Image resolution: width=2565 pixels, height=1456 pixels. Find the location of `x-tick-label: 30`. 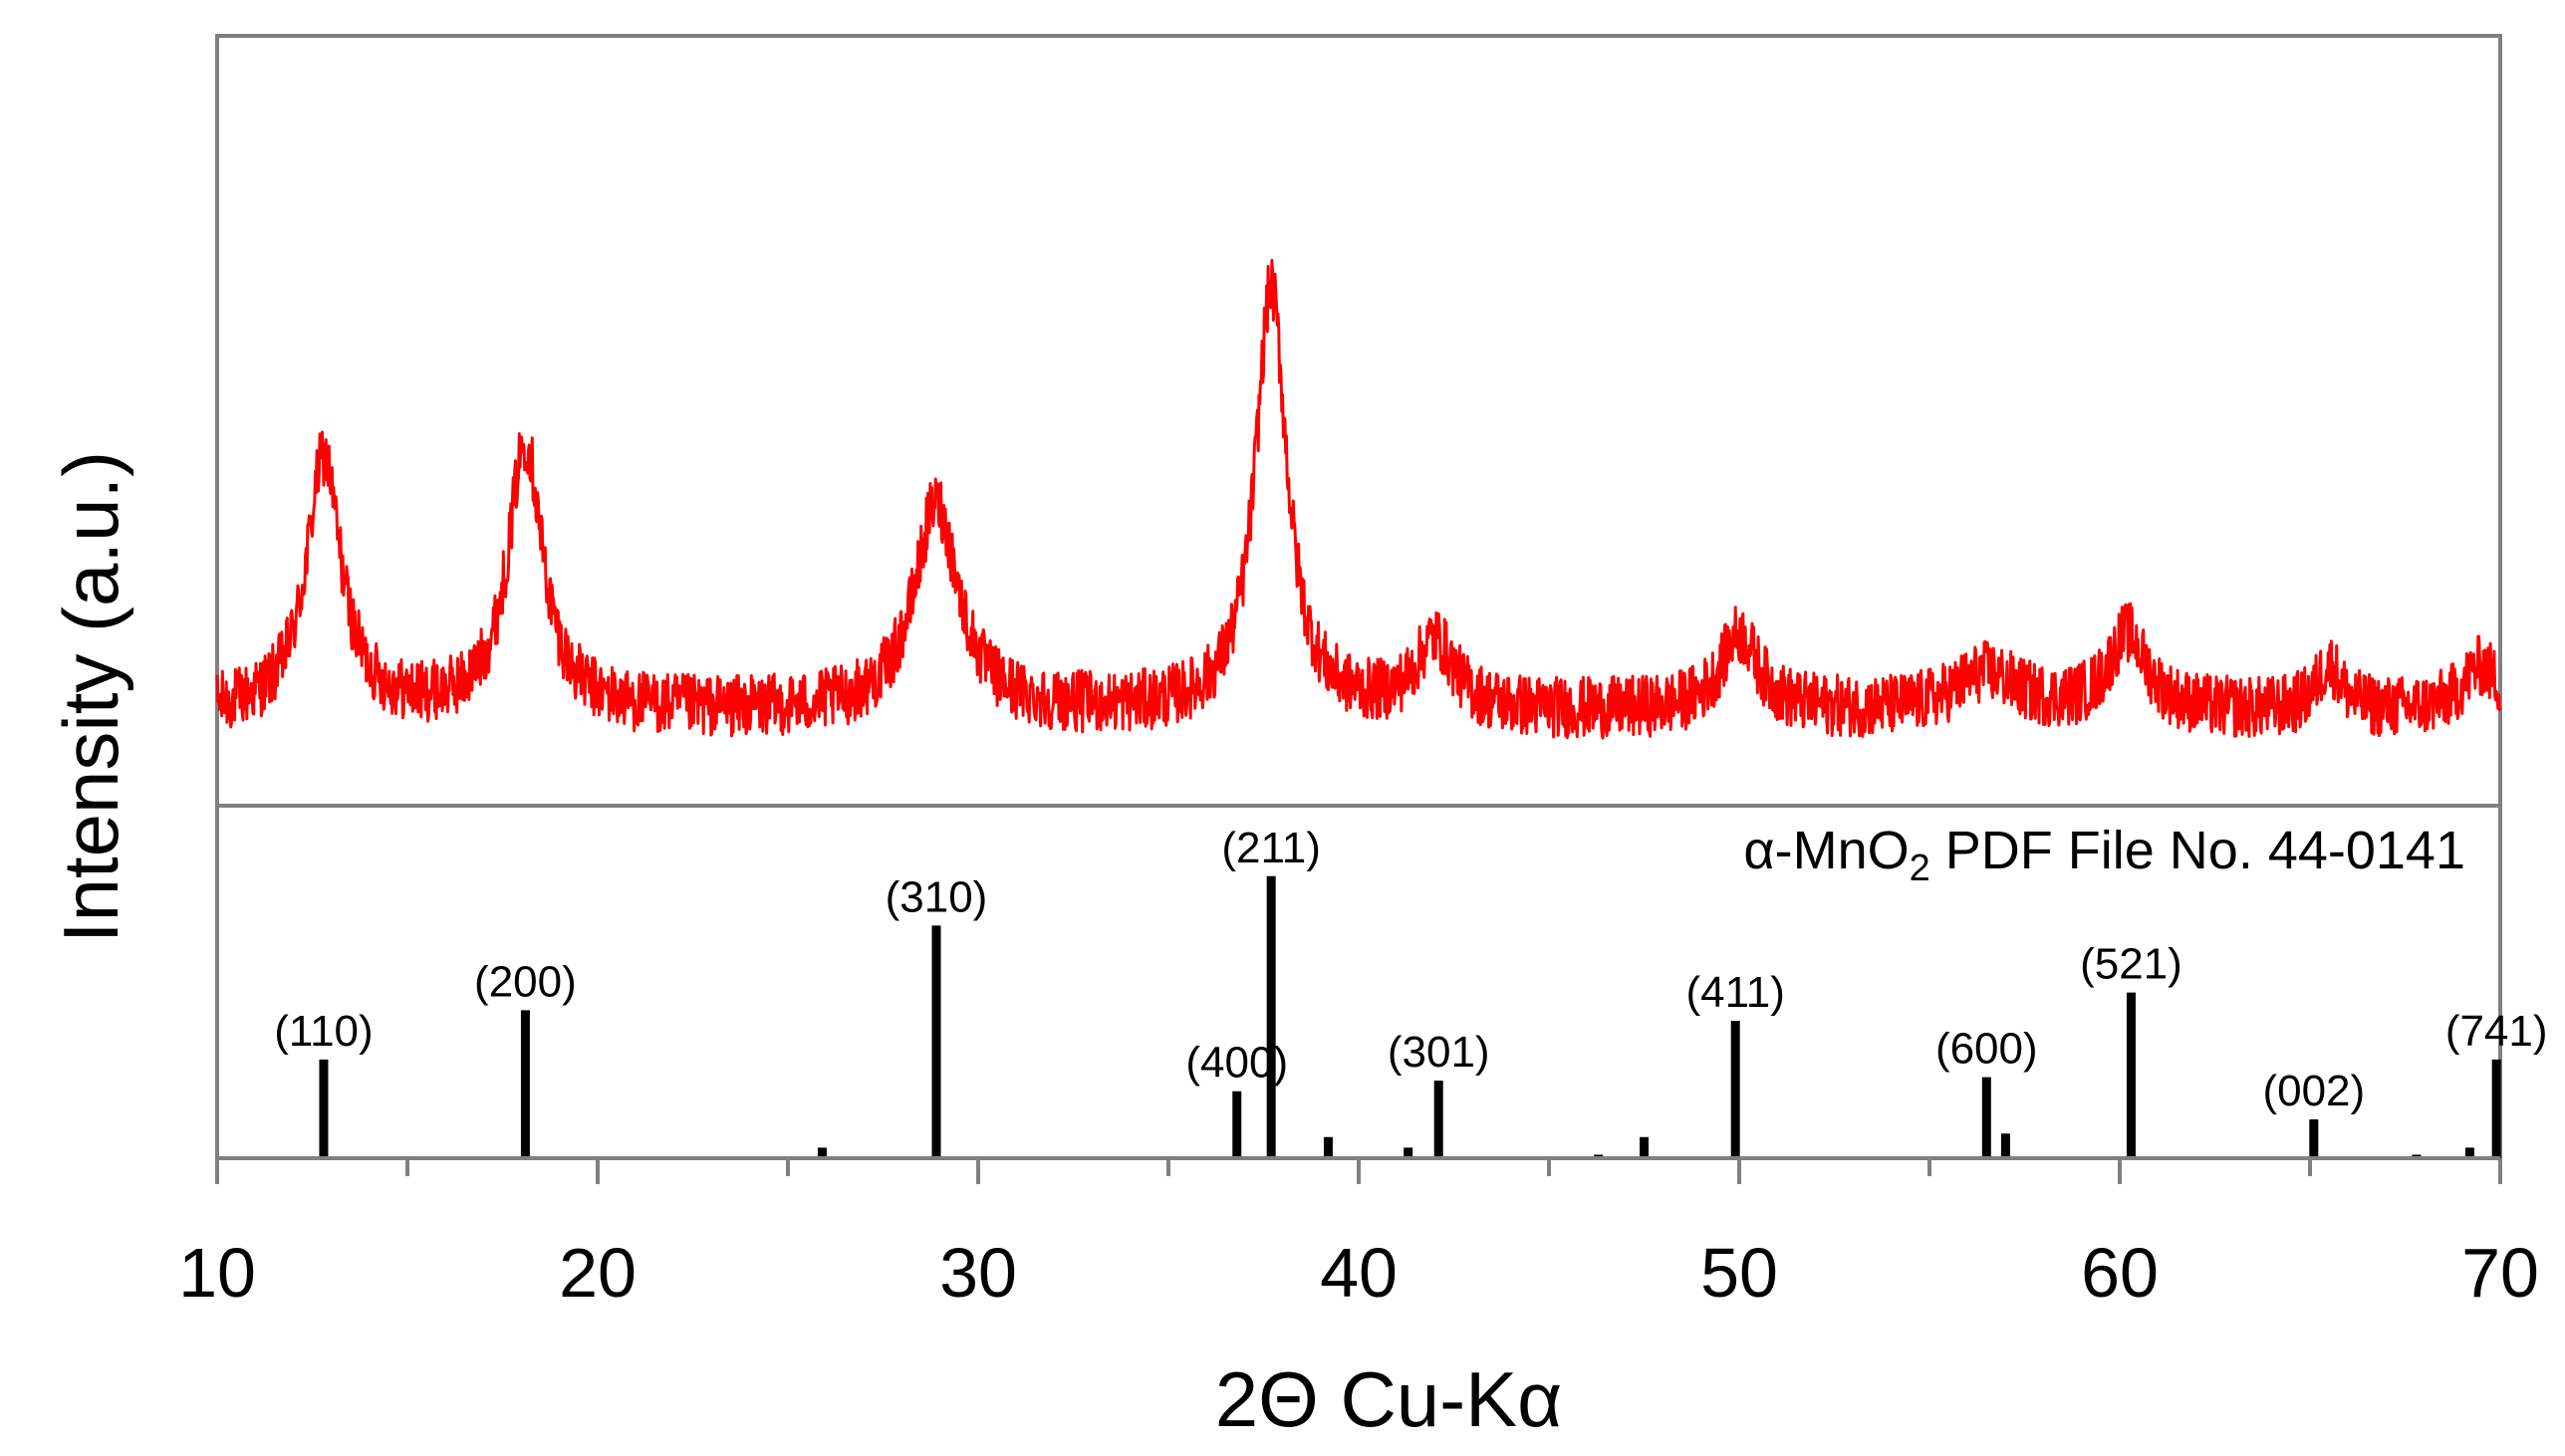

x-tick-label: 30 is located at coordinates (978, 1273).